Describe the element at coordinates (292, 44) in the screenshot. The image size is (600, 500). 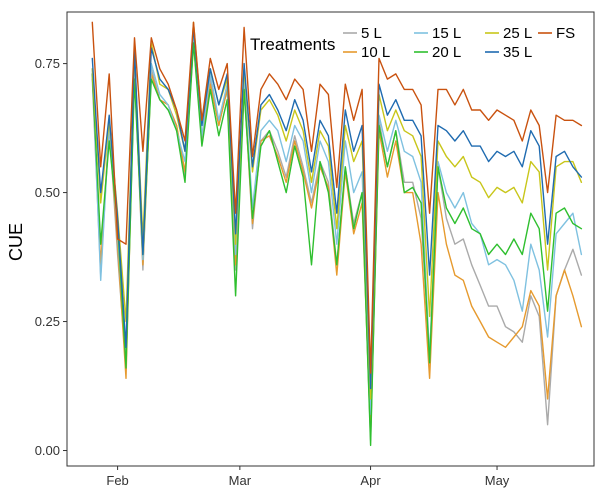
I see `legend-title: Treatments` at that location.